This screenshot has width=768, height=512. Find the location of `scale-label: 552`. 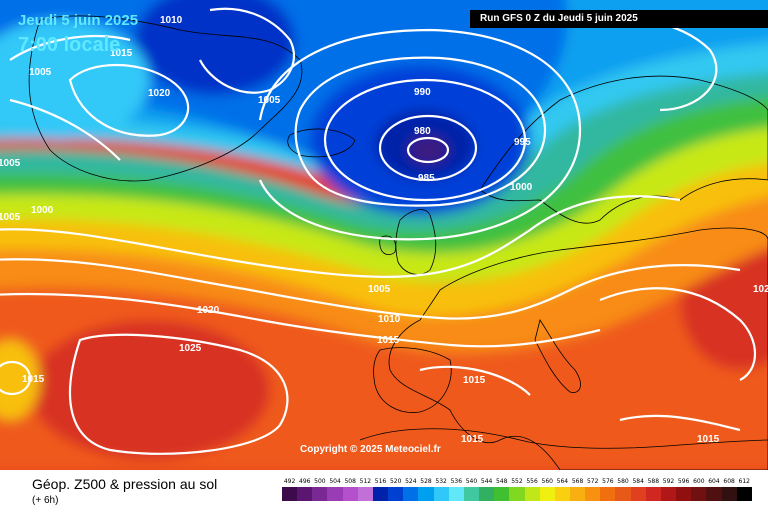

scale-label: 552 is located at coordinates (517, 481).